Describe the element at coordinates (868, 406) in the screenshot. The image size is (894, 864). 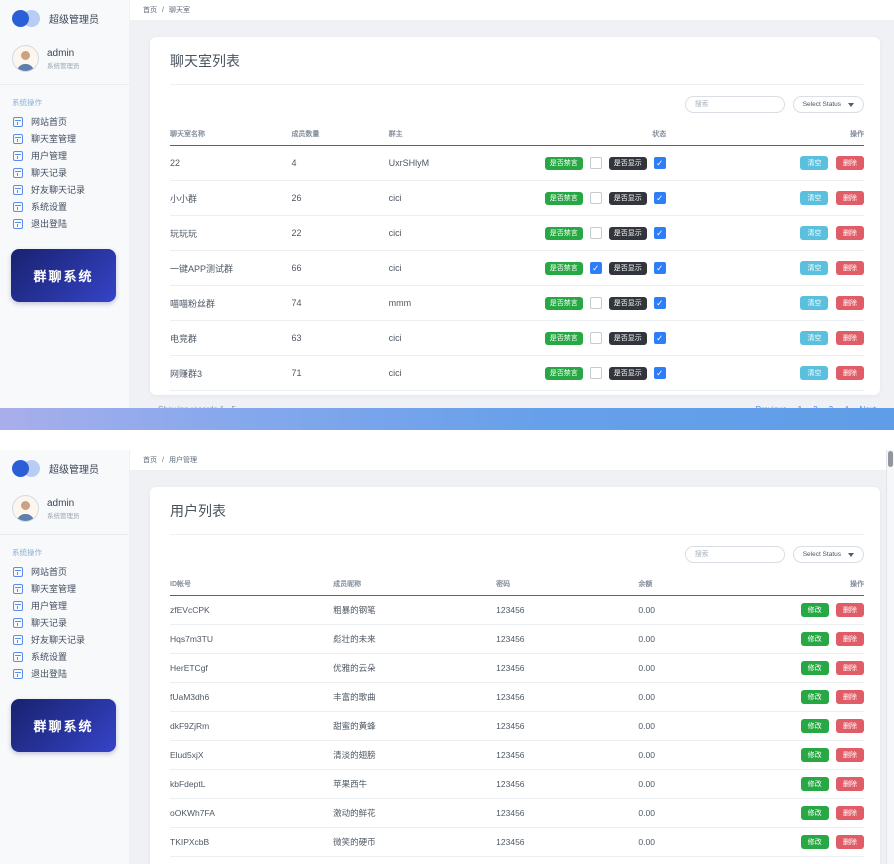
I see `page-link: Next` at that location.